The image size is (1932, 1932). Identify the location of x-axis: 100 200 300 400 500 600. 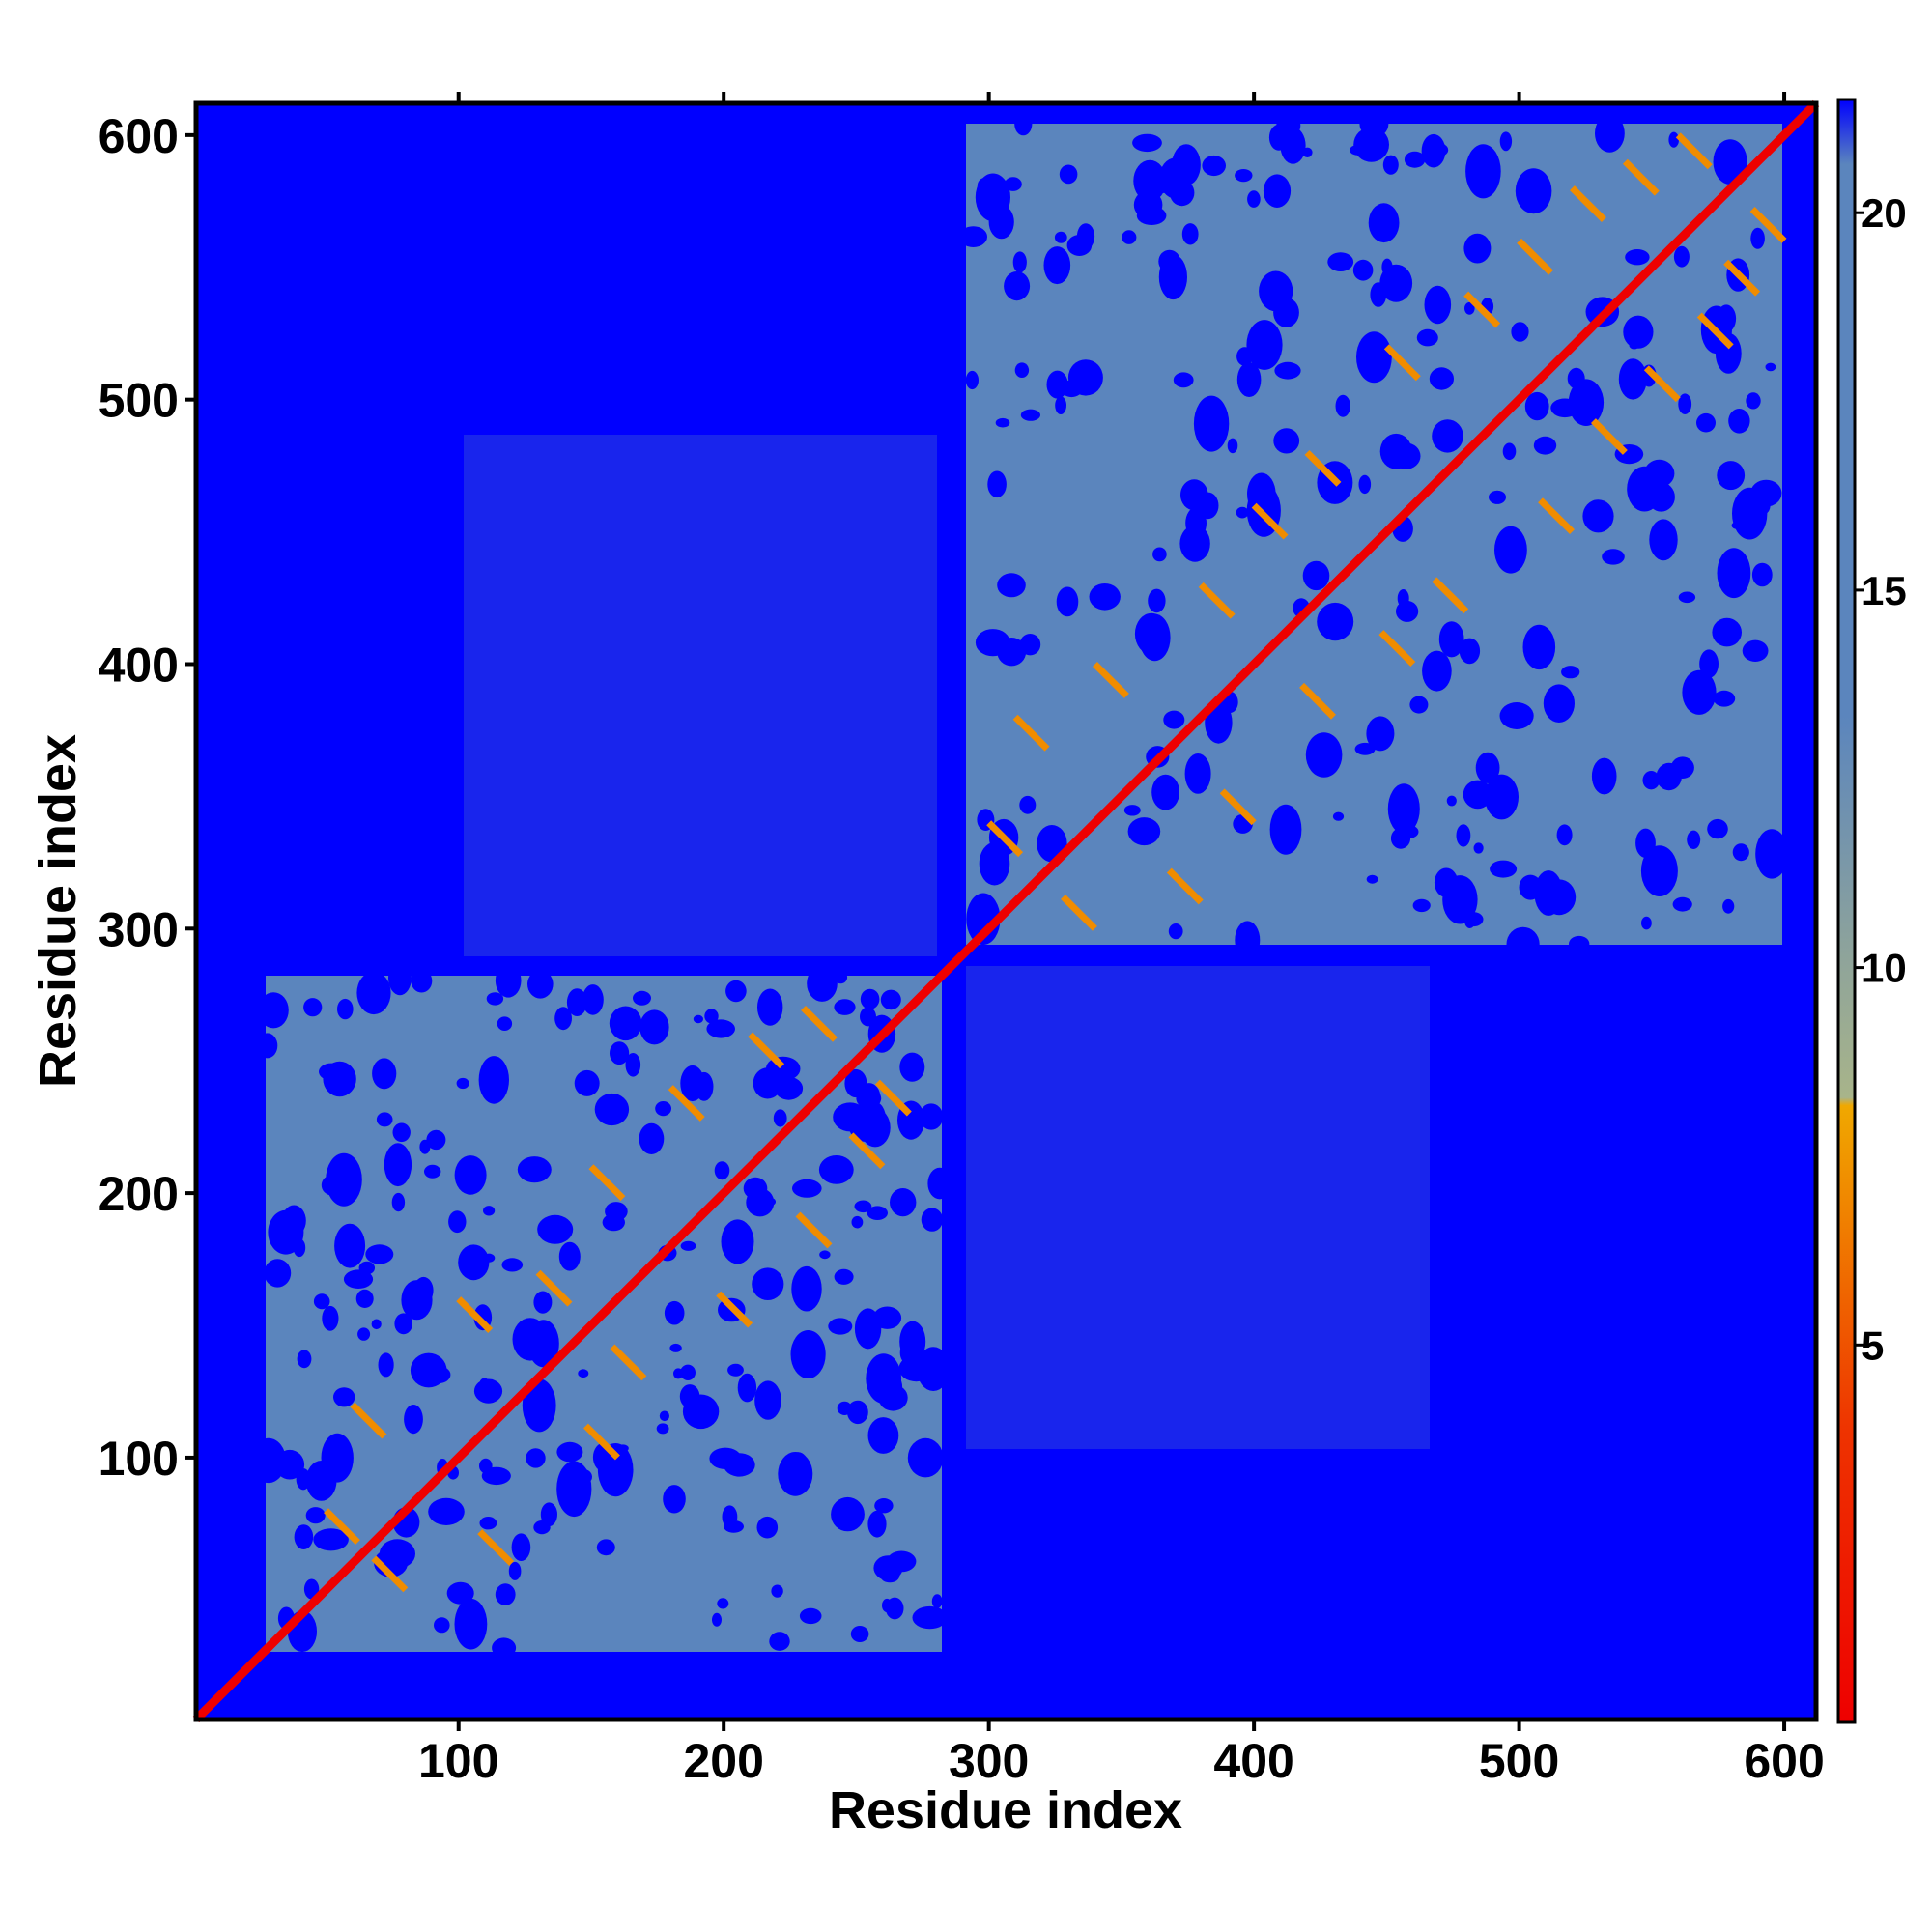
(1121, 1753).